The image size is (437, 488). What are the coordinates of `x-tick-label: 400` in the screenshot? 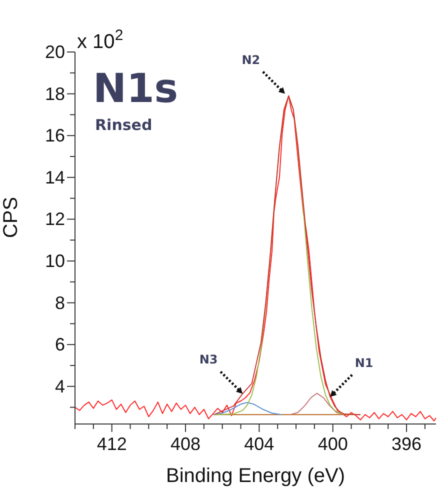 It's located at (333, 444).